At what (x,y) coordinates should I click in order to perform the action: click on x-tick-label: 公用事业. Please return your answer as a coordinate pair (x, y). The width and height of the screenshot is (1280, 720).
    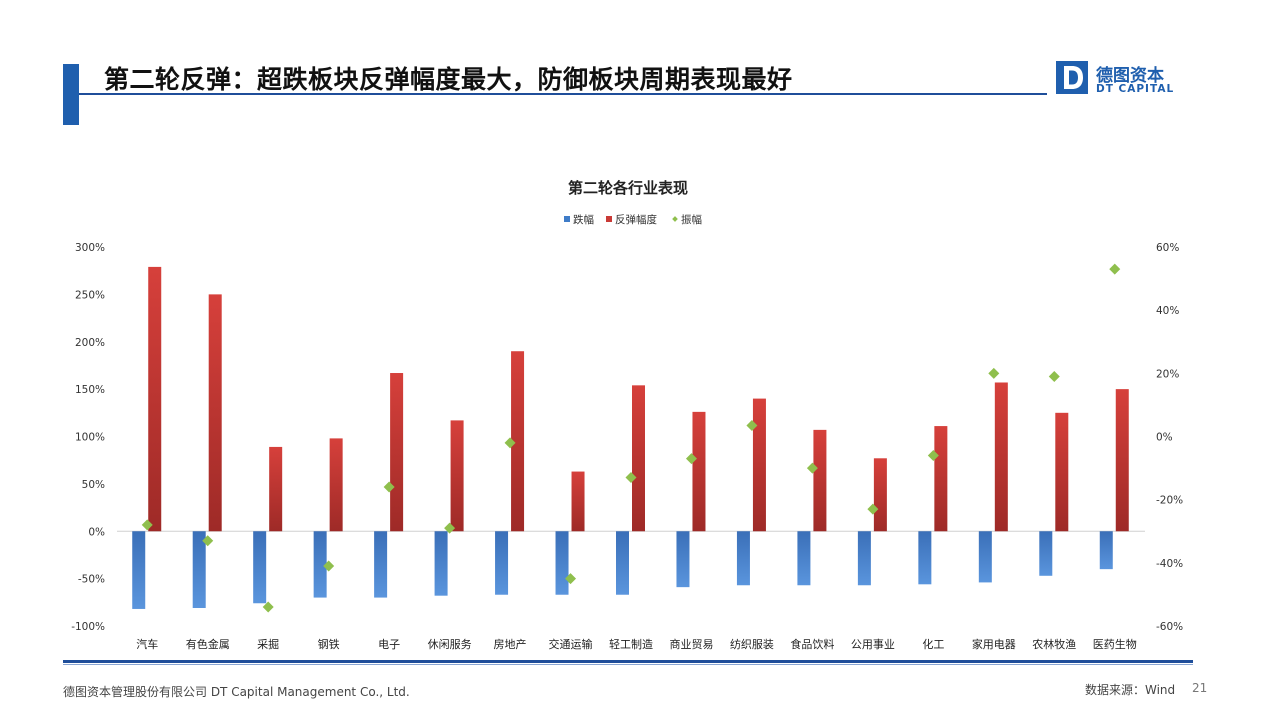
    Looking at the image, I should click on (873, 644).